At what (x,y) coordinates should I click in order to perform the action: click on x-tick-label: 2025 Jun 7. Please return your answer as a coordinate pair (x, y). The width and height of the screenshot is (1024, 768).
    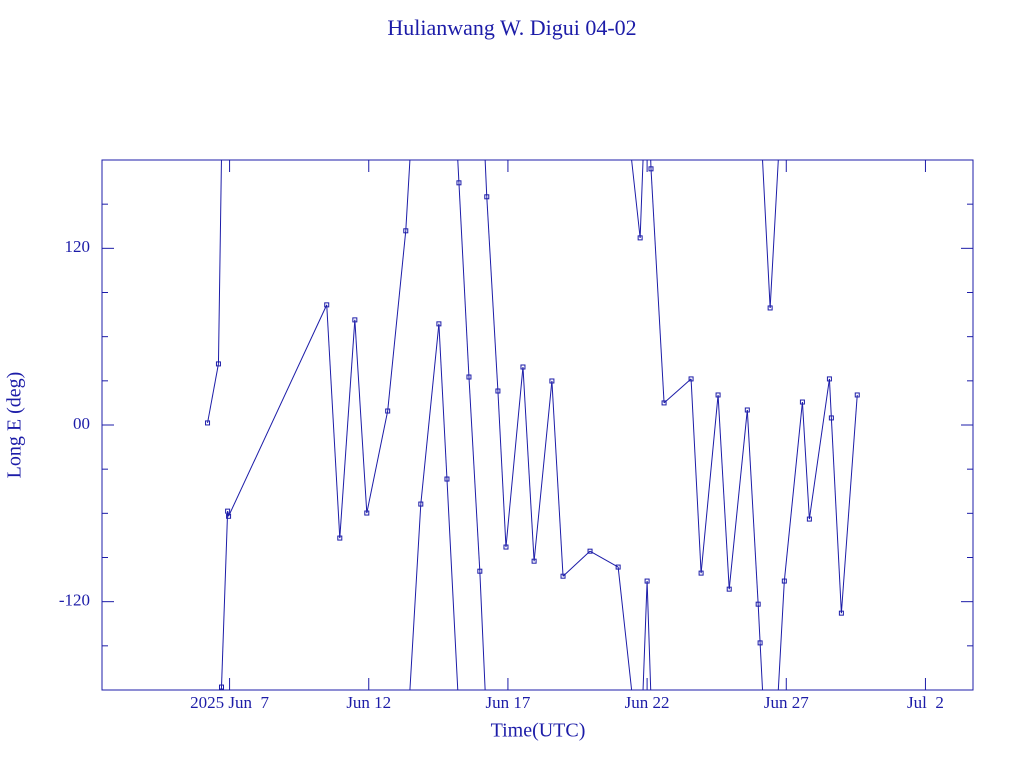
    Looking at the image, I should click on (229, 702).